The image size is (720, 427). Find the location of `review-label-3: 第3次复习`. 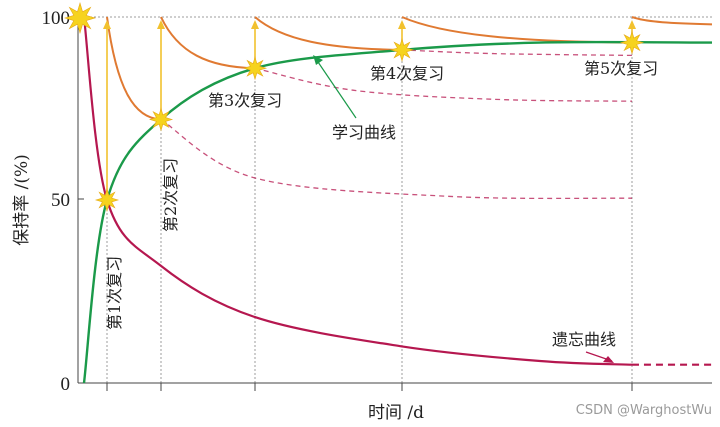

review-label-3: 第3次复习 is located at coordinates (245, 100).